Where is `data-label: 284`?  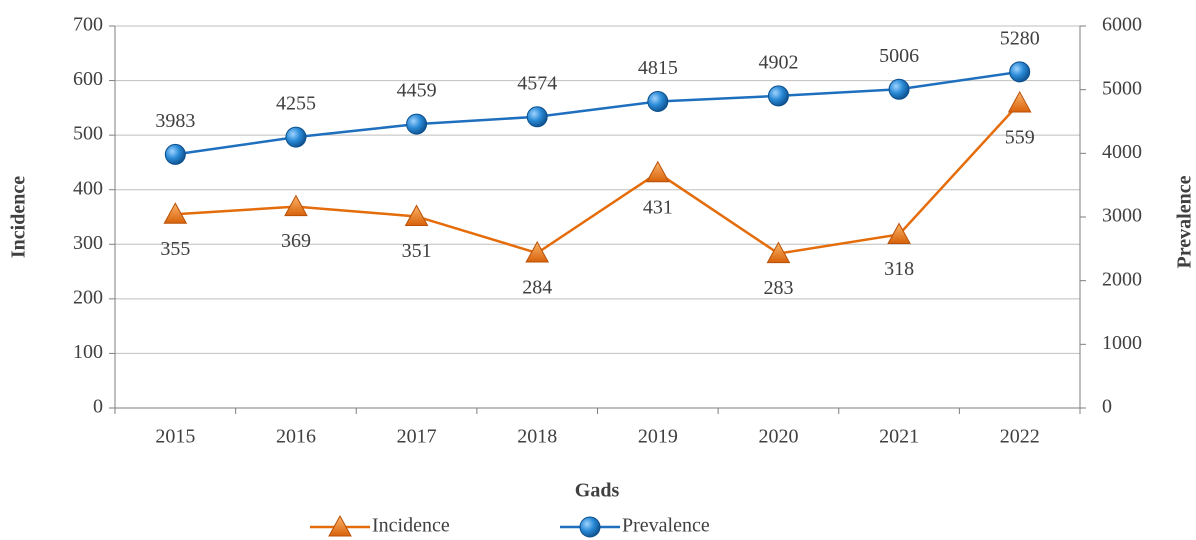 data-label: 284 is located at coordinates (537, 288).